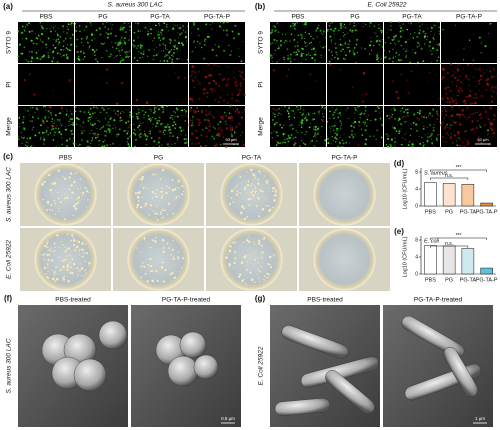 The height and width of the screenshot is (430, 500). Describe the element at coordinates (430, 260) in the screenshot. I see `bar` at that location.